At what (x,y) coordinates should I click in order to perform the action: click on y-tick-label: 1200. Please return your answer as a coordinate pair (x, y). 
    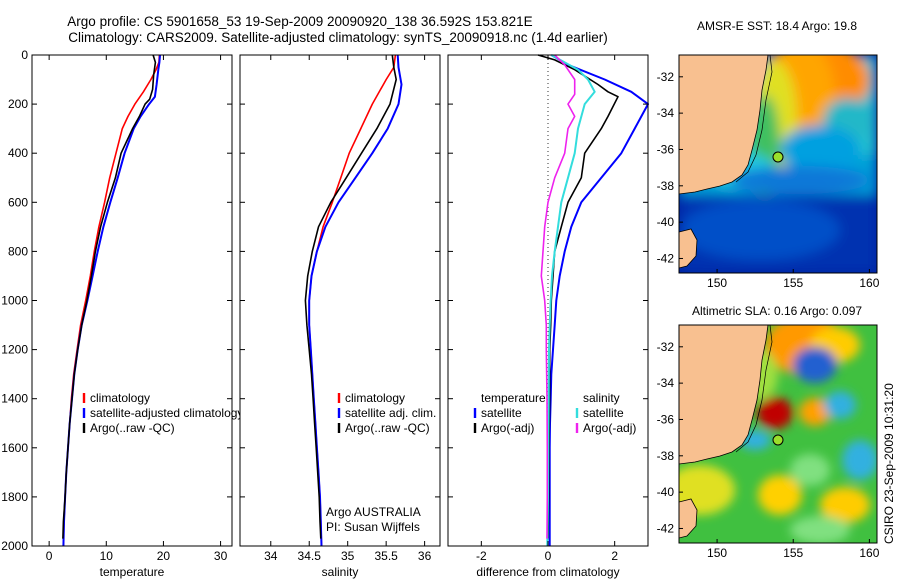
    Looking at the image, I should click on (14, 350).